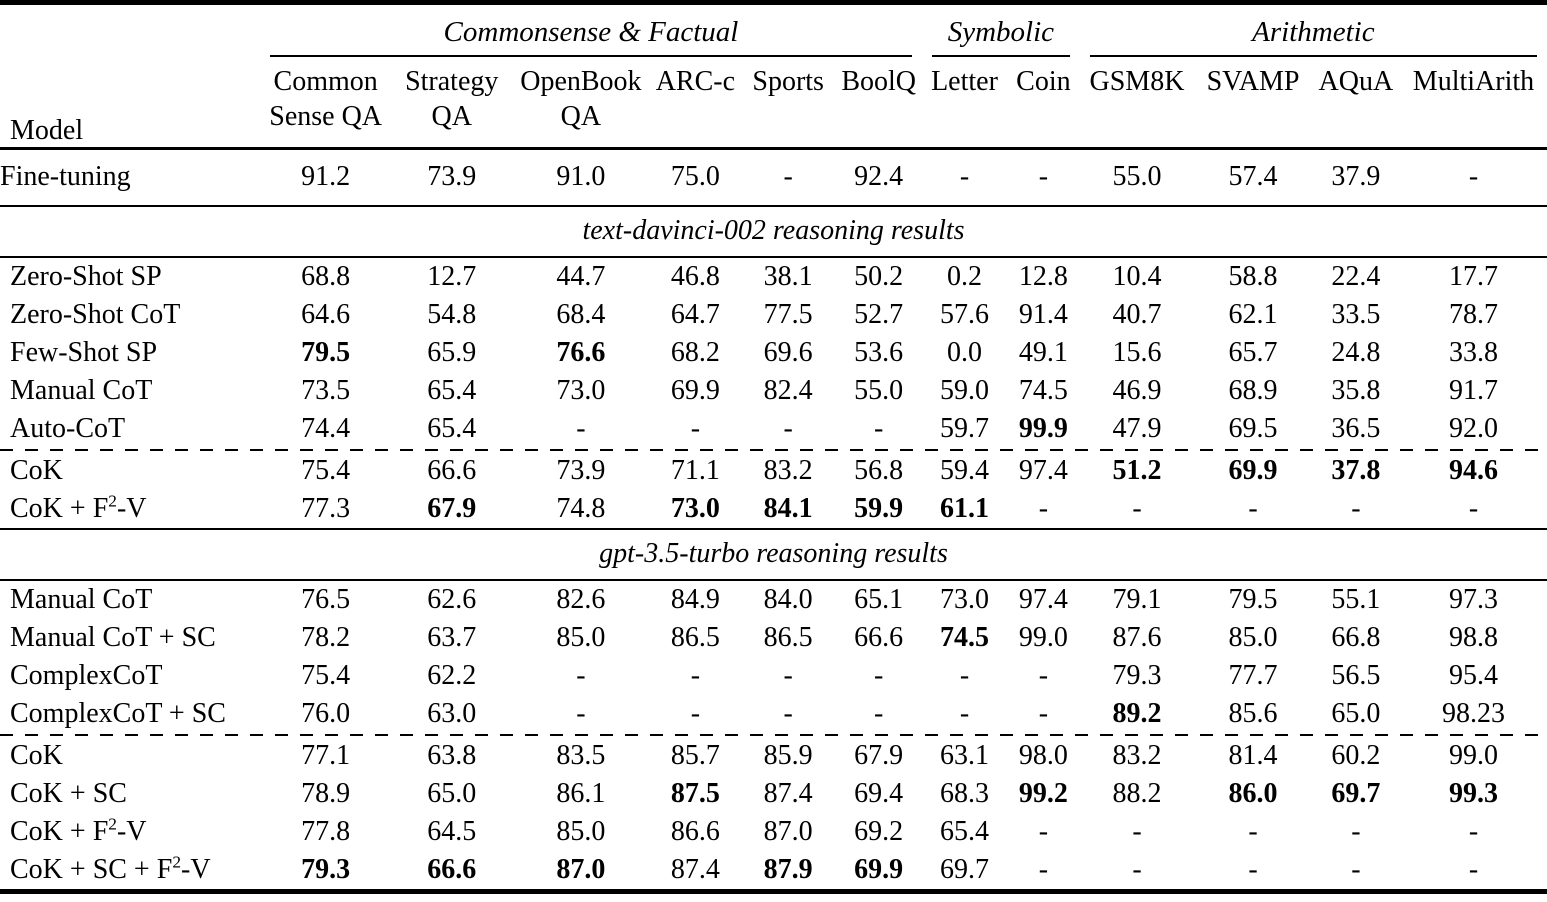  Describe the element at coordinates (1313, 32) in the screenshot. I see `group-label: Arithmetic` at that location.